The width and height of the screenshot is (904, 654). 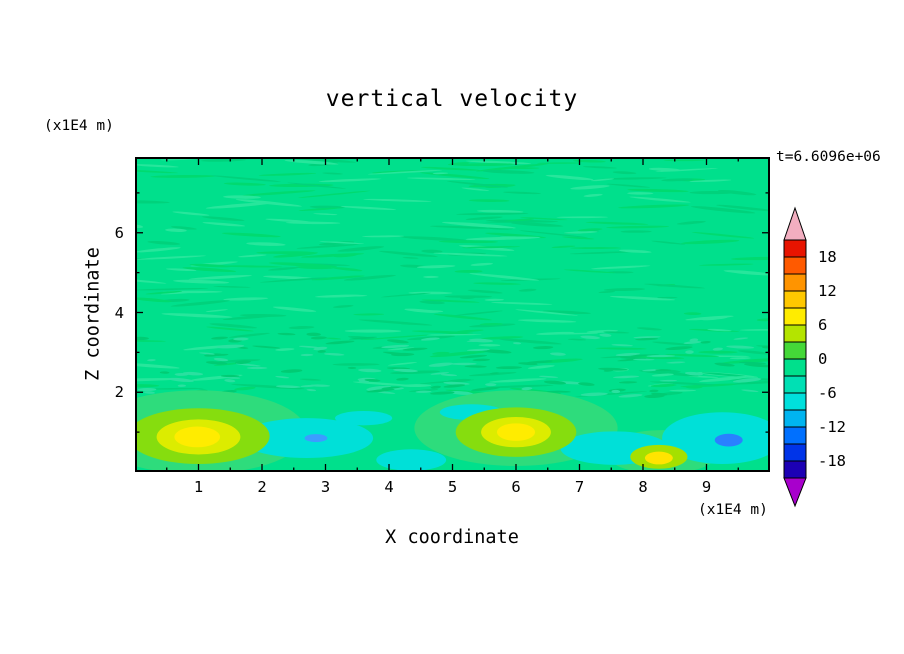 What do you see at coordinates (823, 359) in the screenshot?
I see `colorbar-tick-label: 0` at bounding box center [823, 359].